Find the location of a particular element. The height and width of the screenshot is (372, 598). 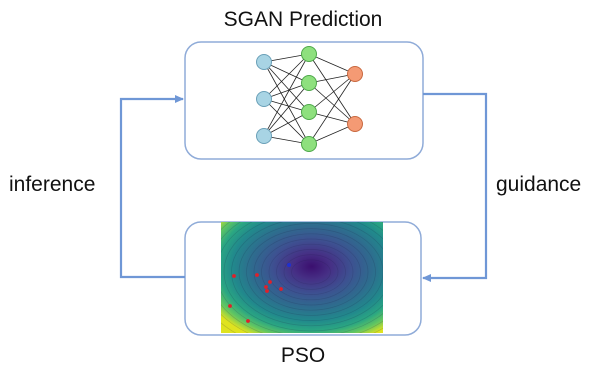

pso-title: PSO is located at coordinates (303, 355).